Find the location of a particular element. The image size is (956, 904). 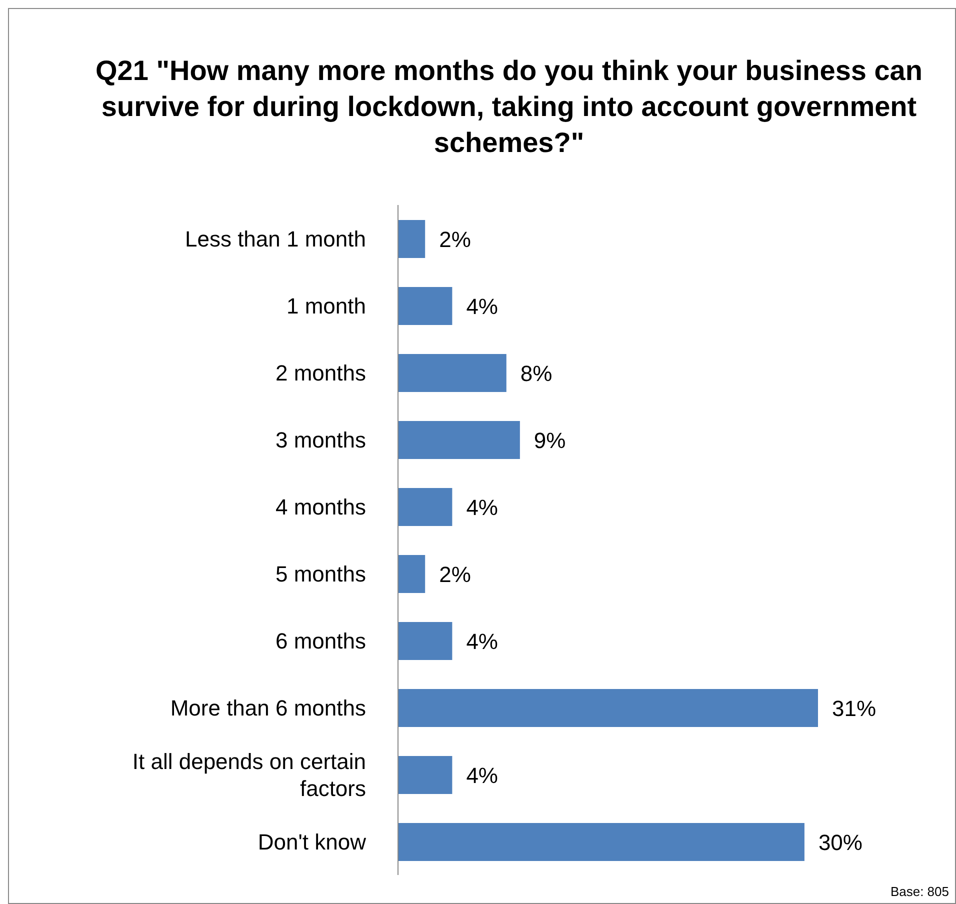

y-tick-label: 2 months is located at coordinates (321, 372).